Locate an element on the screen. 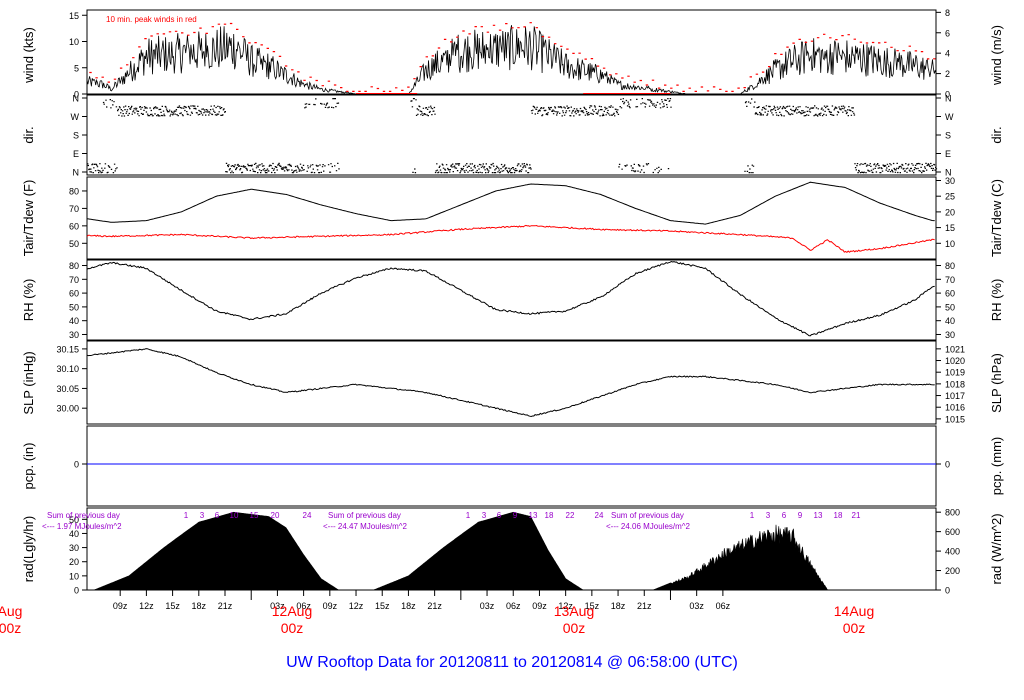 Image resolution: width=1024 pixels, height=700 pixels. wind-right-tick-label: 6 is located at coordinates (947, 33).